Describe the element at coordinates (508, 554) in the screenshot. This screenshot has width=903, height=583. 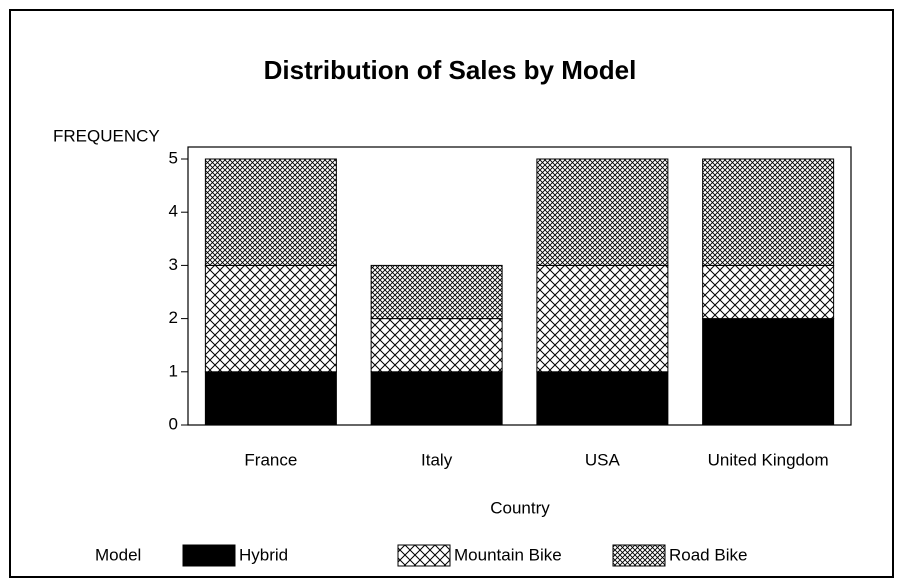
I see `legend-label: Mountain Bike` at that location.